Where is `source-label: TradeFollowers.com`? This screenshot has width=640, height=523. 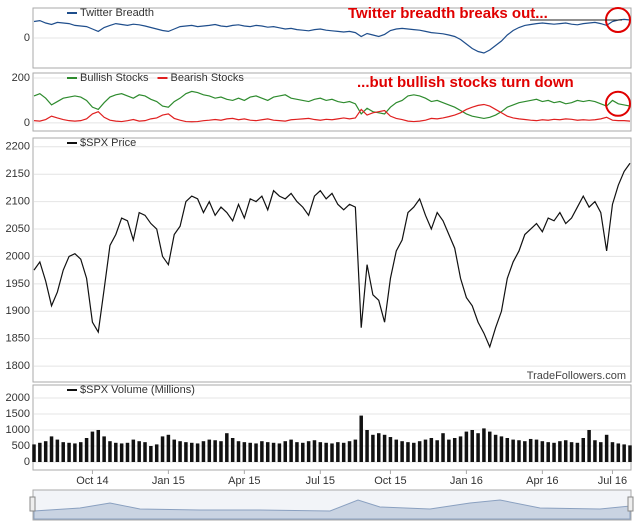
source-label: TradeFollowers.com is located at coordinates (576, 376).